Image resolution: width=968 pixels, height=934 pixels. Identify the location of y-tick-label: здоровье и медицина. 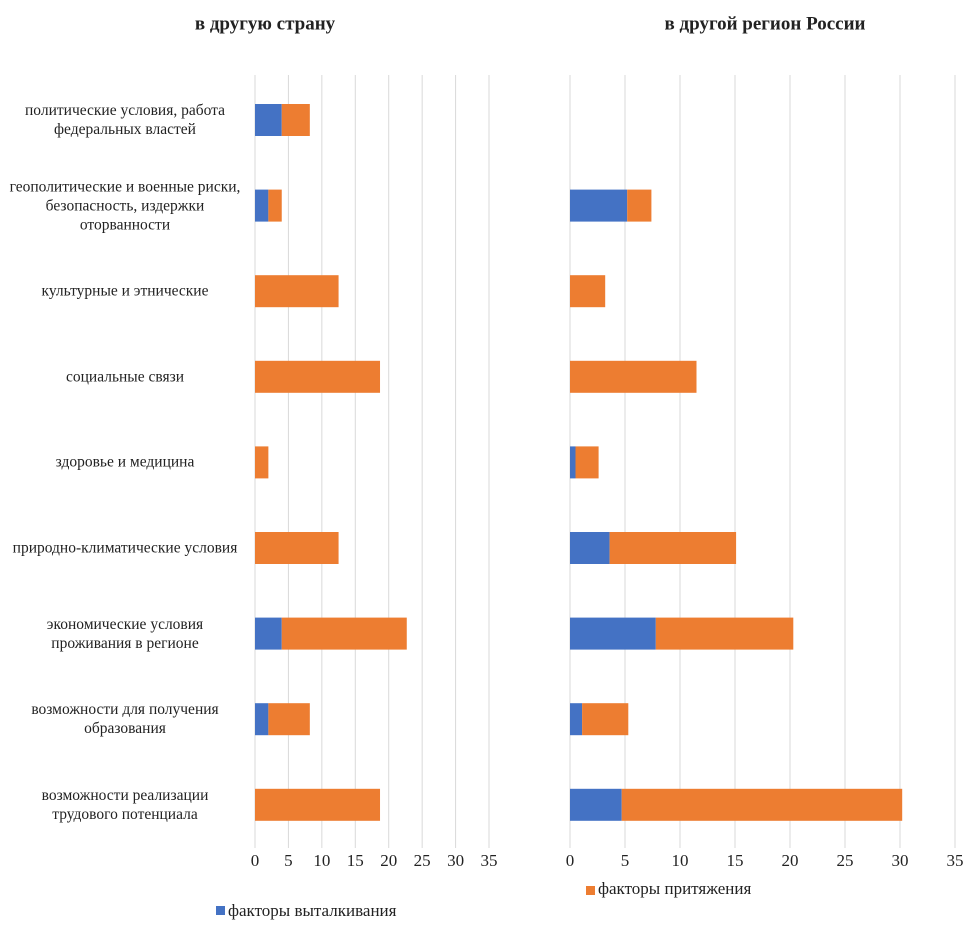
(125, 462).